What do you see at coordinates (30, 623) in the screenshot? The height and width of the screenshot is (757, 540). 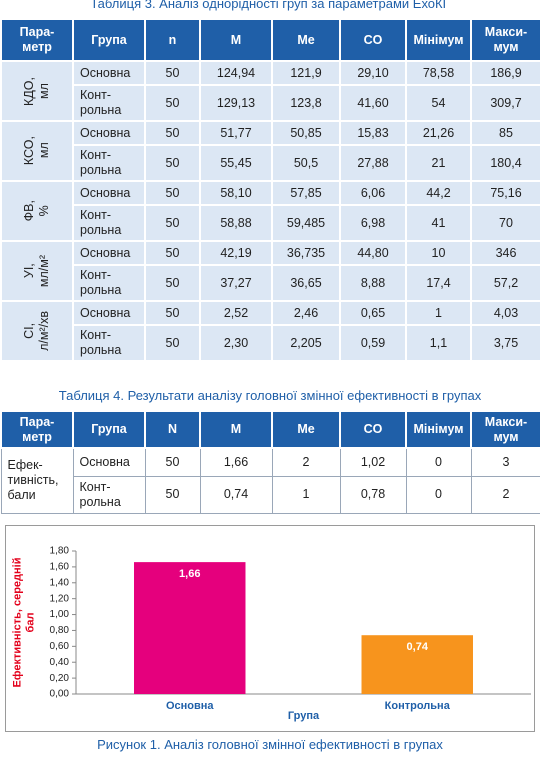 I see `y-axis-label-line: бал` at bounding box center [30, 623].